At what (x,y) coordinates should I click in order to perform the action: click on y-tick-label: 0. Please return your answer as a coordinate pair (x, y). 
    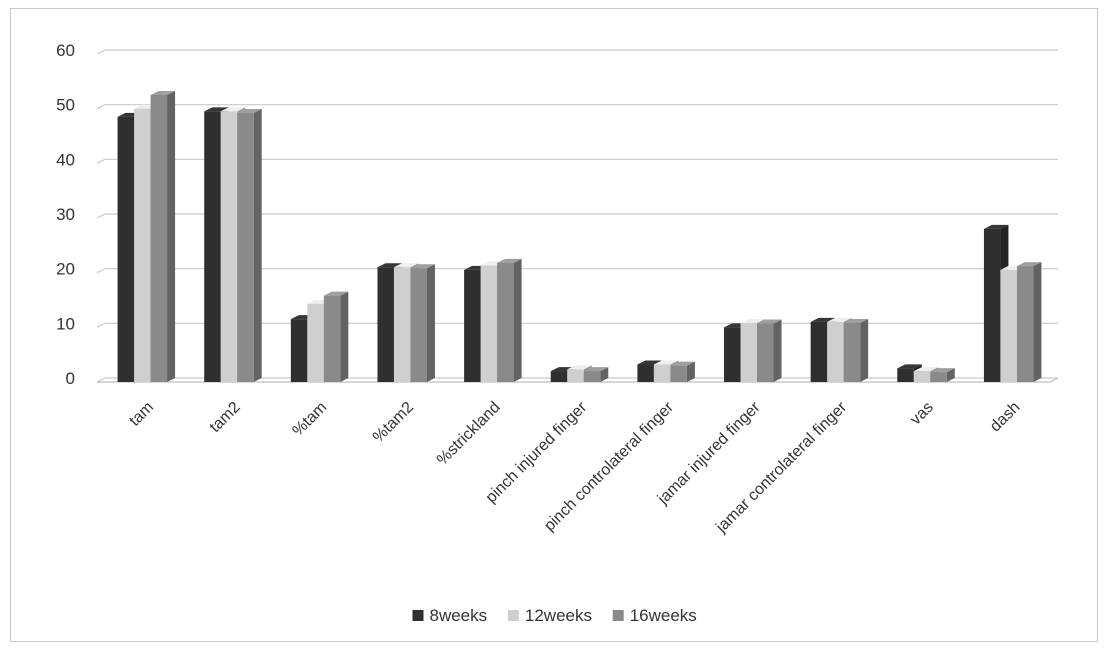
    Looking at the image, I should click on (70, 378).